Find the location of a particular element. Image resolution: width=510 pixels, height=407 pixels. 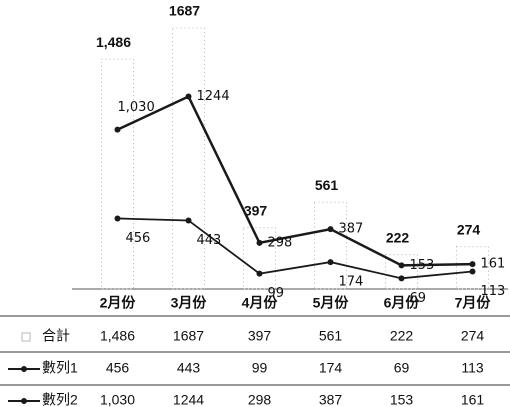

table-cell: 174 is located at coordinates (331, 368).